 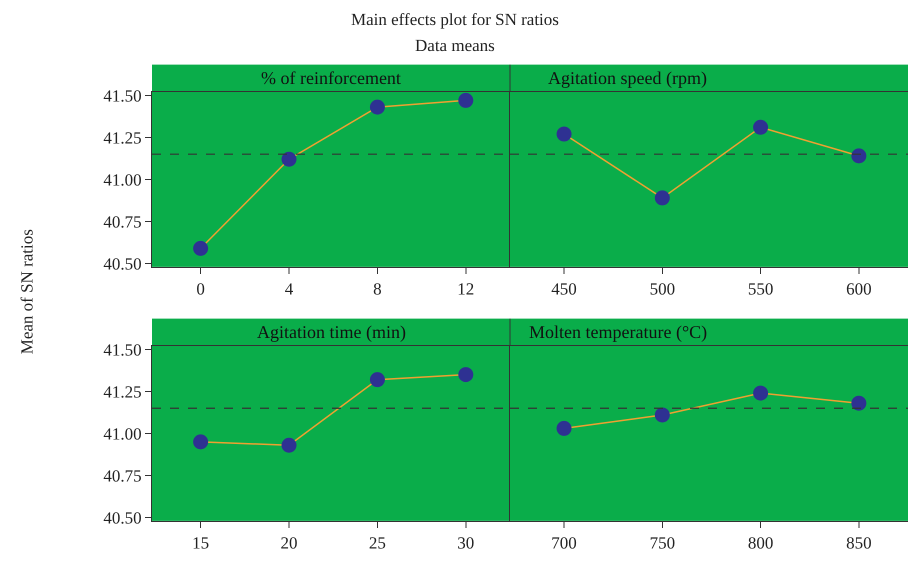 I want to click on x-tick-label: 15, so click(x=201, y=542).